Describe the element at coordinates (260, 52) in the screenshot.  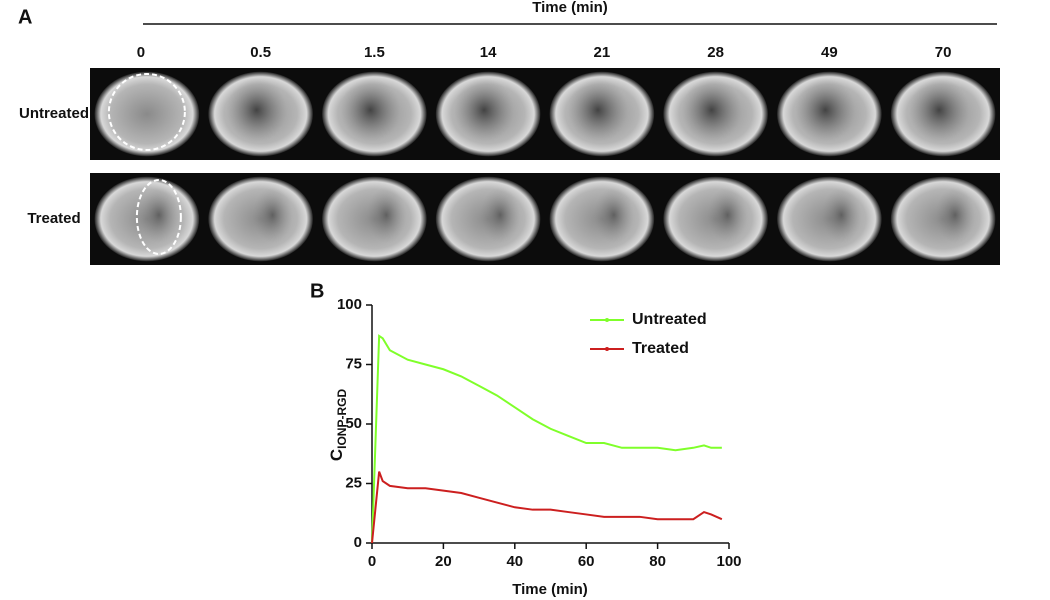
I see `timepoint-label: 0.5` at that location.